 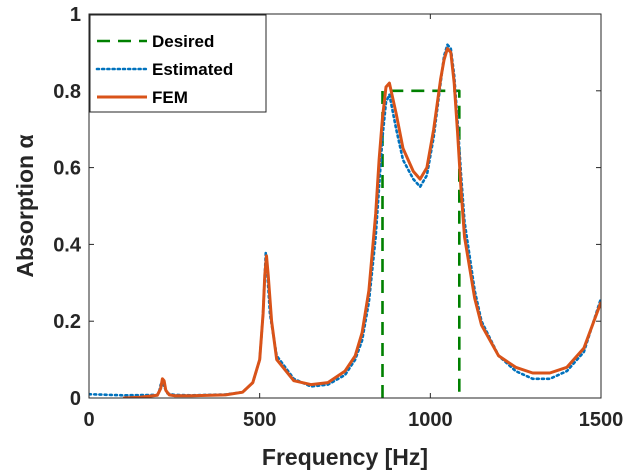 What do you see at coordinates (67, 322) in the screenshot?
I see `y-tick-label: 0.2` at bounding box center [67, 322].